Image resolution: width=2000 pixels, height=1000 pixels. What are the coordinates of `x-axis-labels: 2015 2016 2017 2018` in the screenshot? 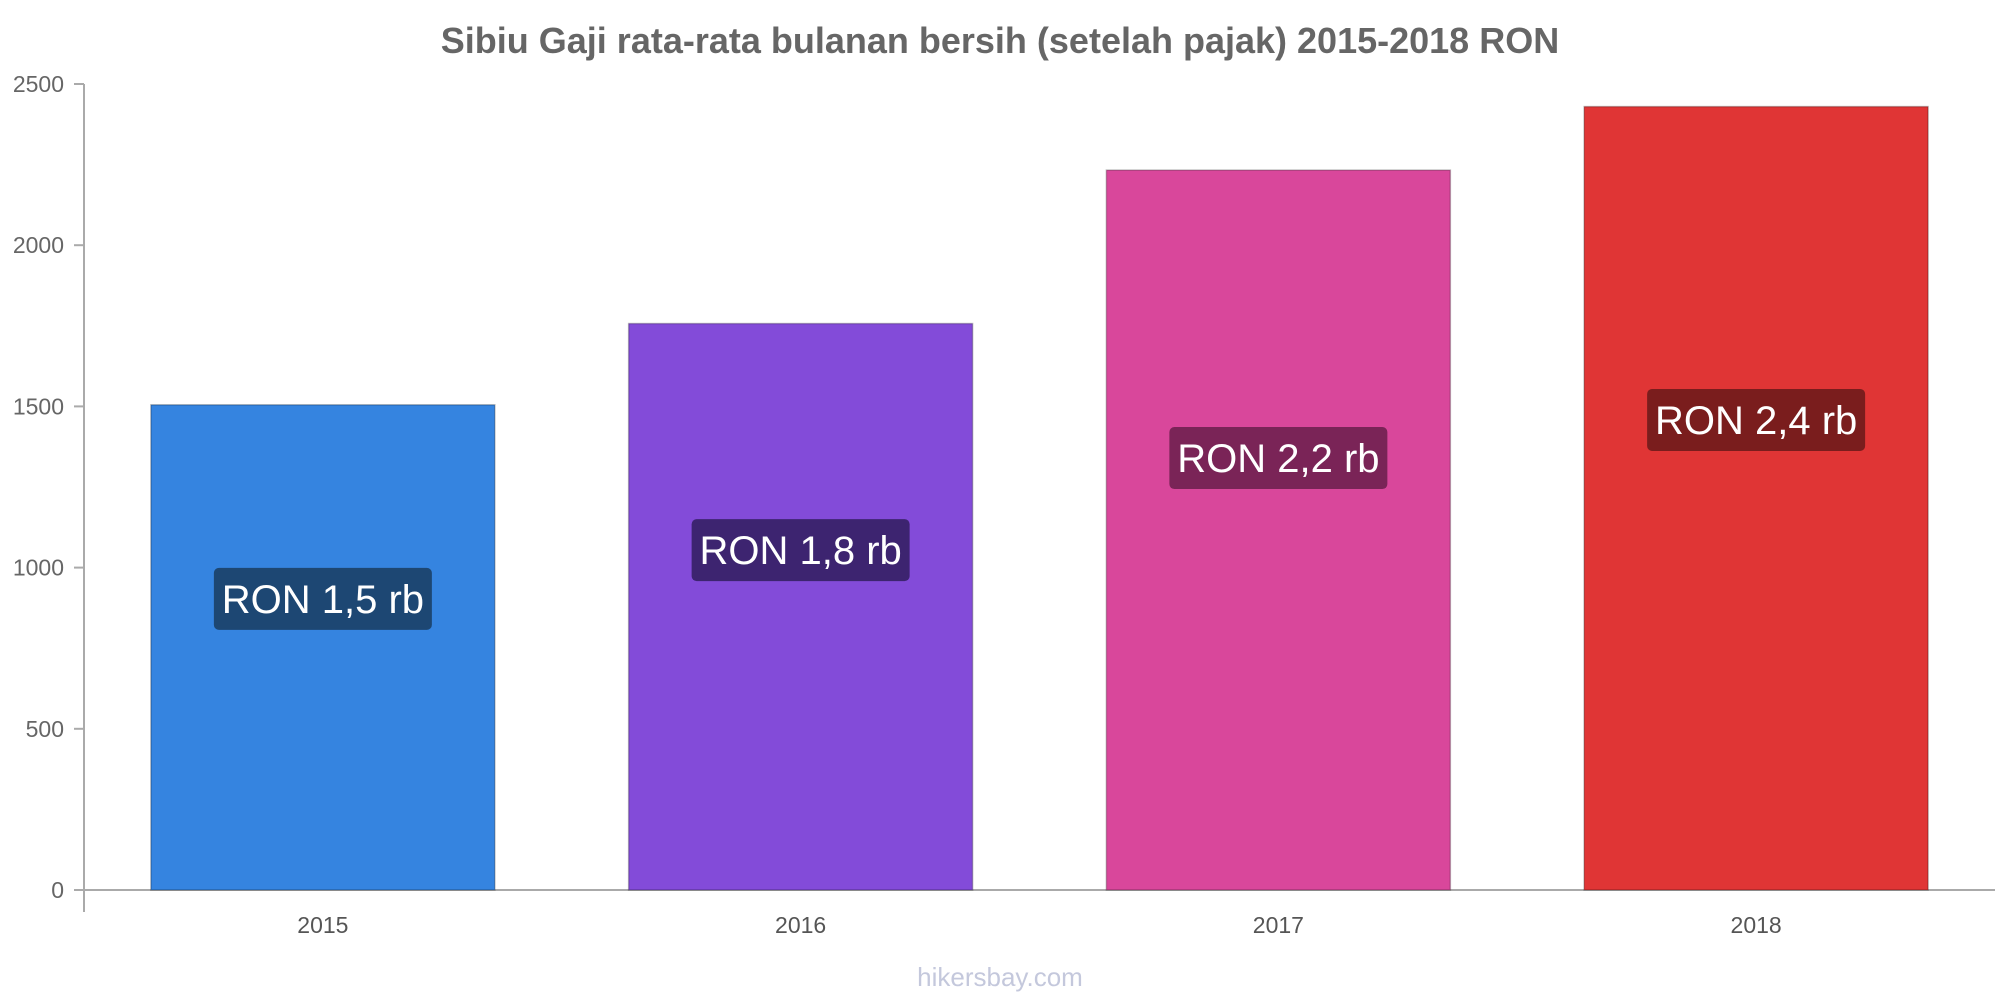 It's located at (1039, 925).